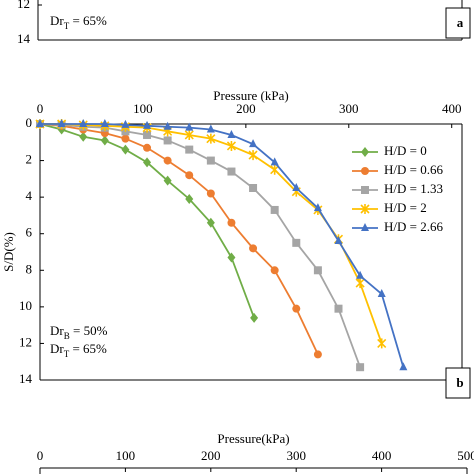 This screenshot has width=474, height=474. I want to click on annotation: DrB = 50%, so click(79, 332).